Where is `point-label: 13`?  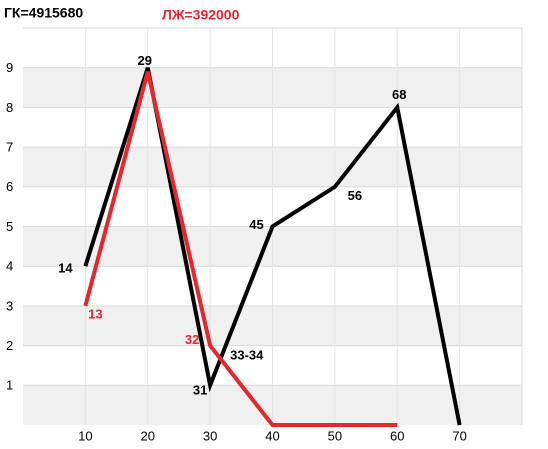
point-label: 13 is located at coordinates (95, 313).